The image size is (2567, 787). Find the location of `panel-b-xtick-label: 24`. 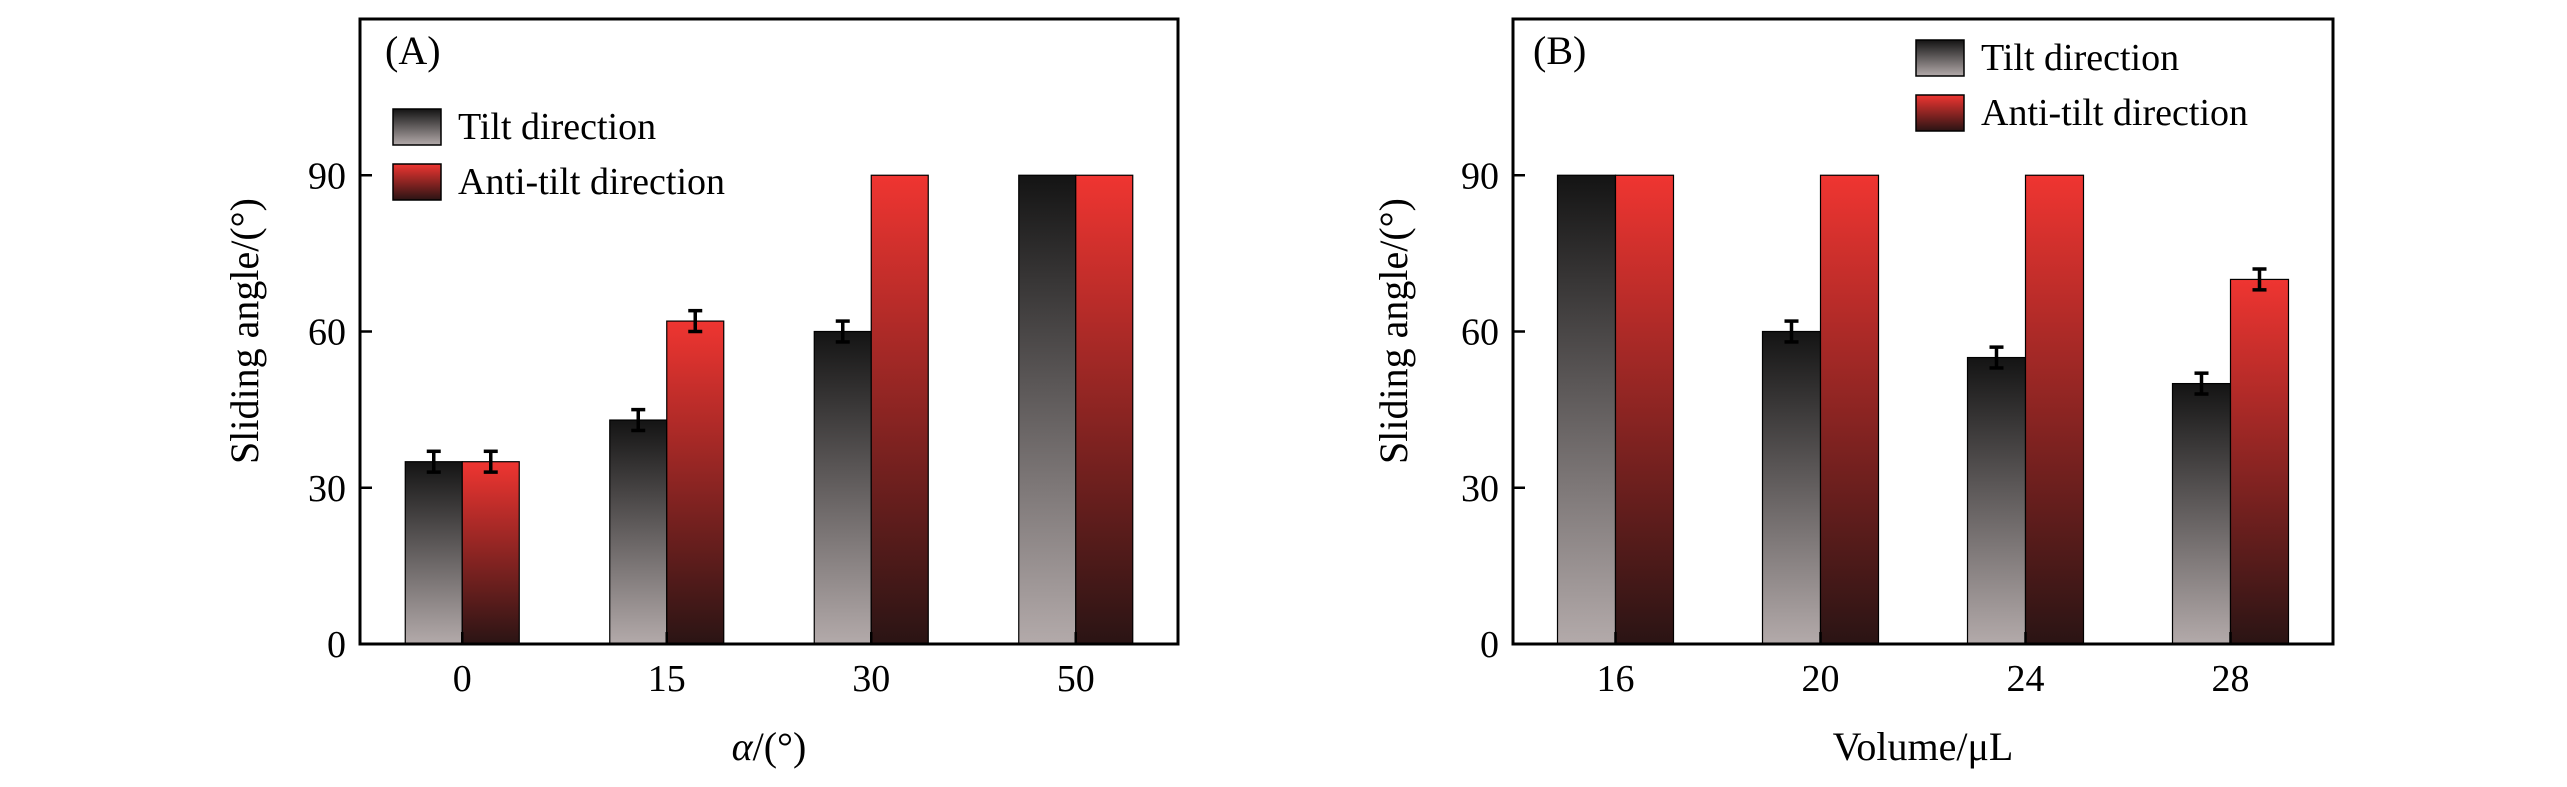

panel-b-xtick-label: 24 is located at coordinates (2026, 679).